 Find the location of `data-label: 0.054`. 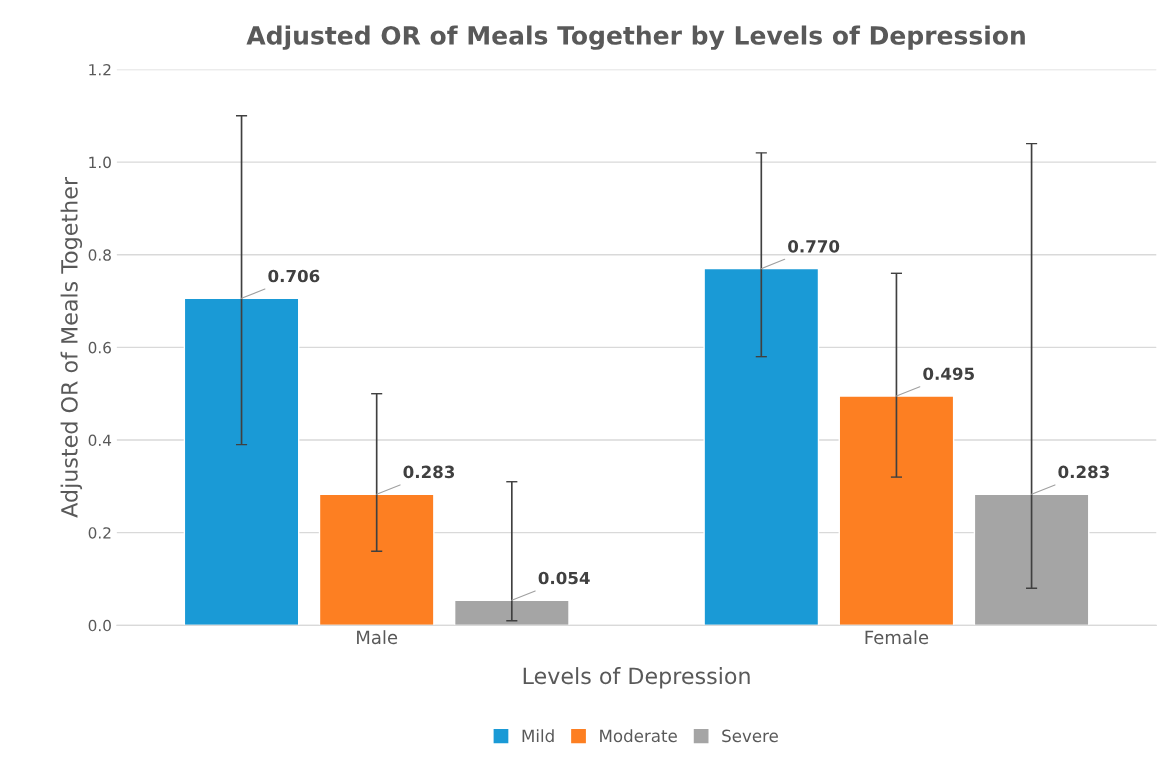

data-label: 0.054 is located at coordinates (564, 578).